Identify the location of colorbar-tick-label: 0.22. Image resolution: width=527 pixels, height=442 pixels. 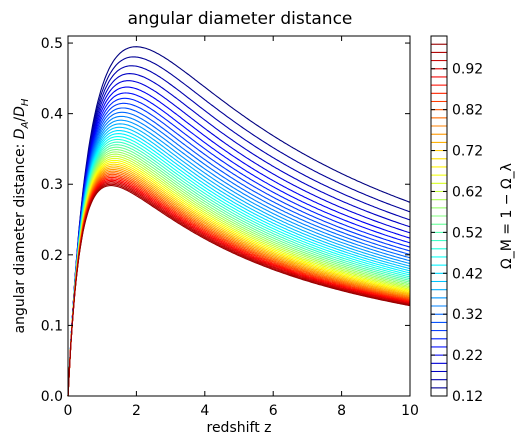
(467, 356).